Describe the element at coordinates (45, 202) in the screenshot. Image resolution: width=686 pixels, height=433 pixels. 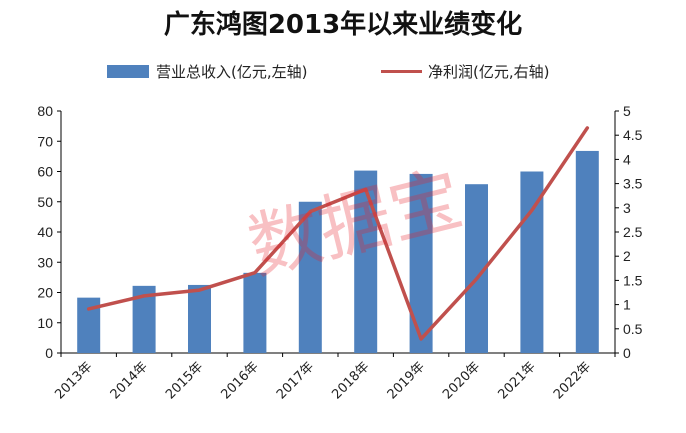
I see `y-left-tick-label: 50` at that location.